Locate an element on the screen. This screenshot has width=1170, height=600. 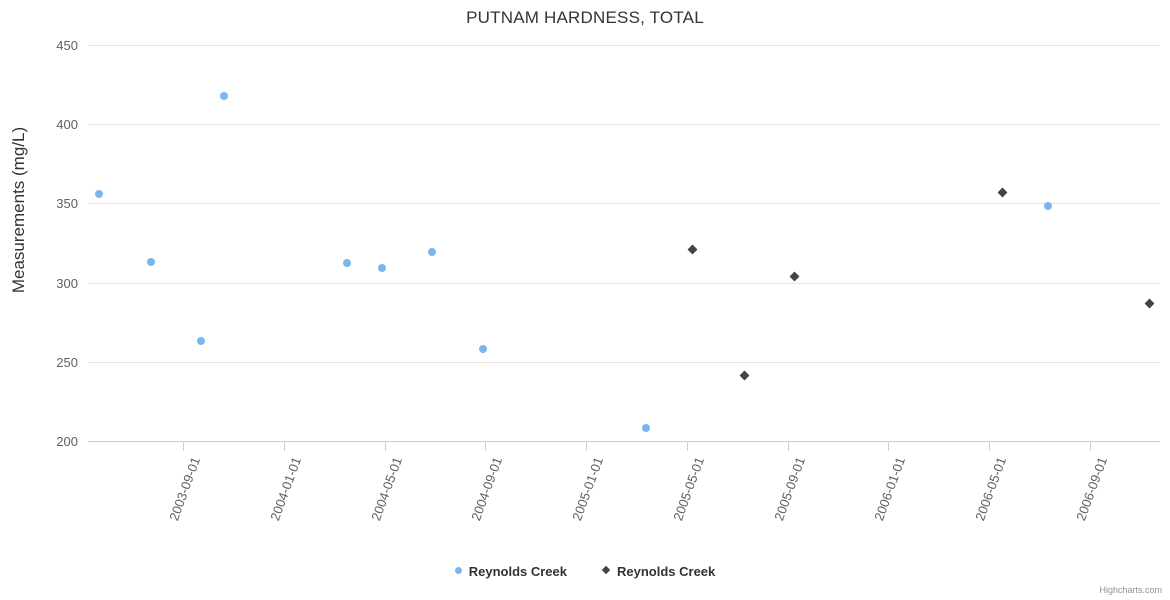
y-axis-labels: 450 400 350 300 250 200 is located at coordinates (39, 300).